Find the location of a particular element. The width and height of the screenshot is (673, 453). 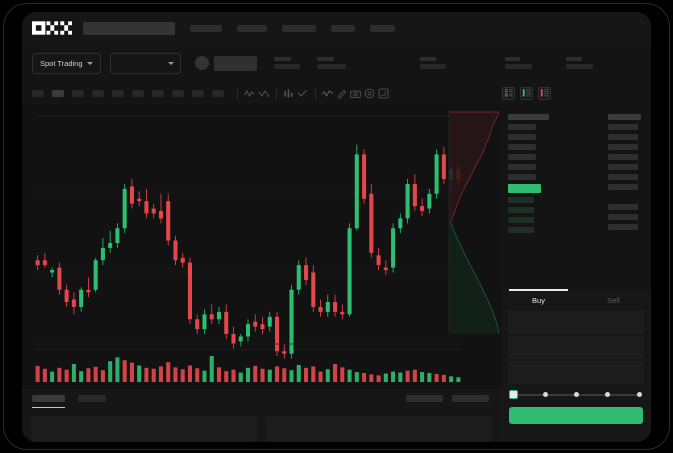

order-total-field is located at coordinates (576, 372).